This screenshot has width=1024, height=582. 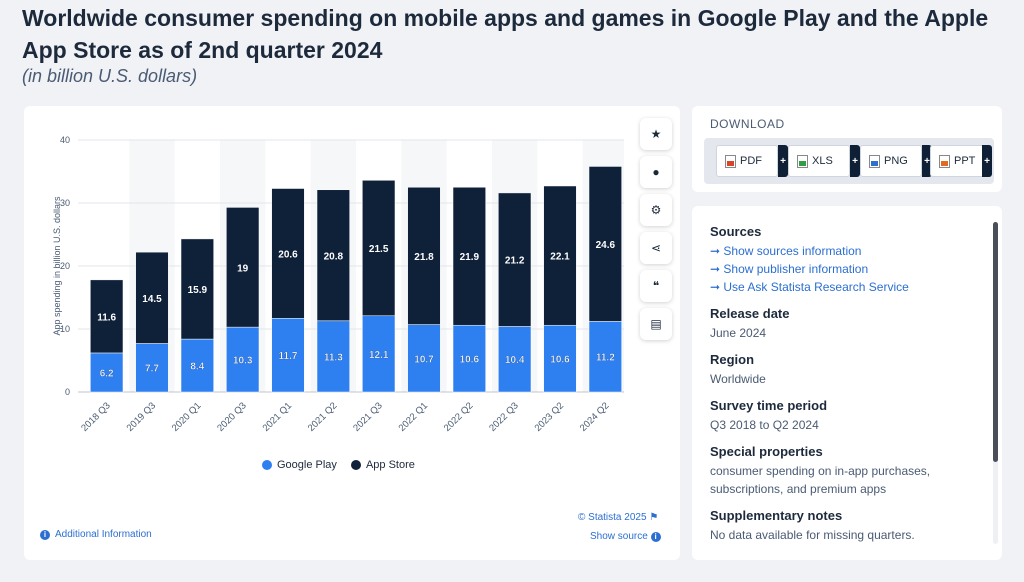 I want to click on y-tick-label: 40, so click(x=65, y=140).